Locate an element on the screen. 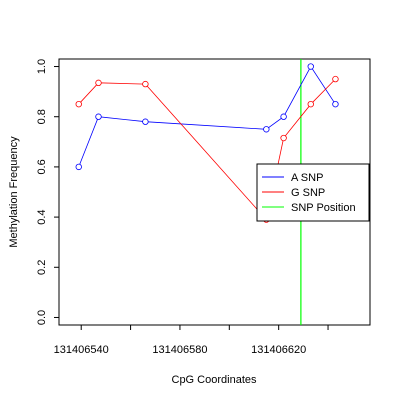 The width and height of the screenshot is (400, 400). x-tick-label: 131406580 is located at coordinates (179, 350).